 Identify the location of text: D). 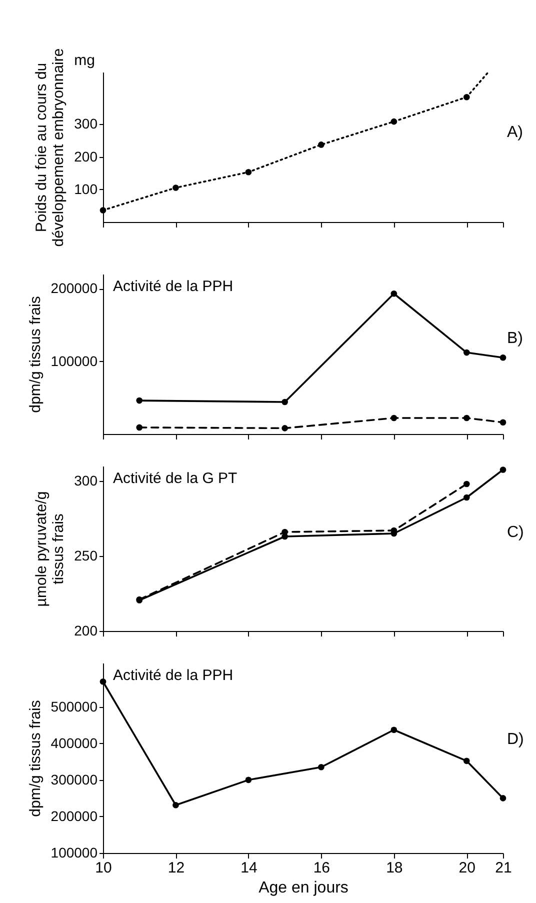
(515, 739).